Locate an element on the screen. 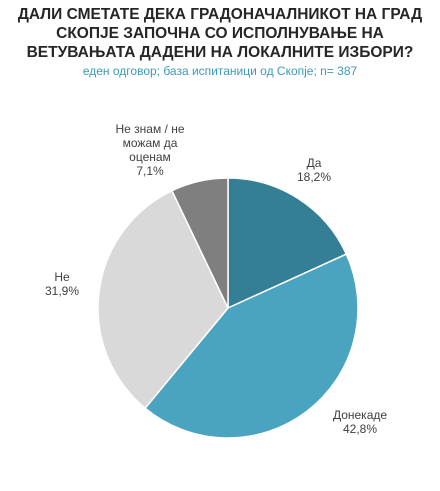 The width and height of the screenshot is (440, 491). slice-label: Да 18,2% is located at coordinates (314, 170).